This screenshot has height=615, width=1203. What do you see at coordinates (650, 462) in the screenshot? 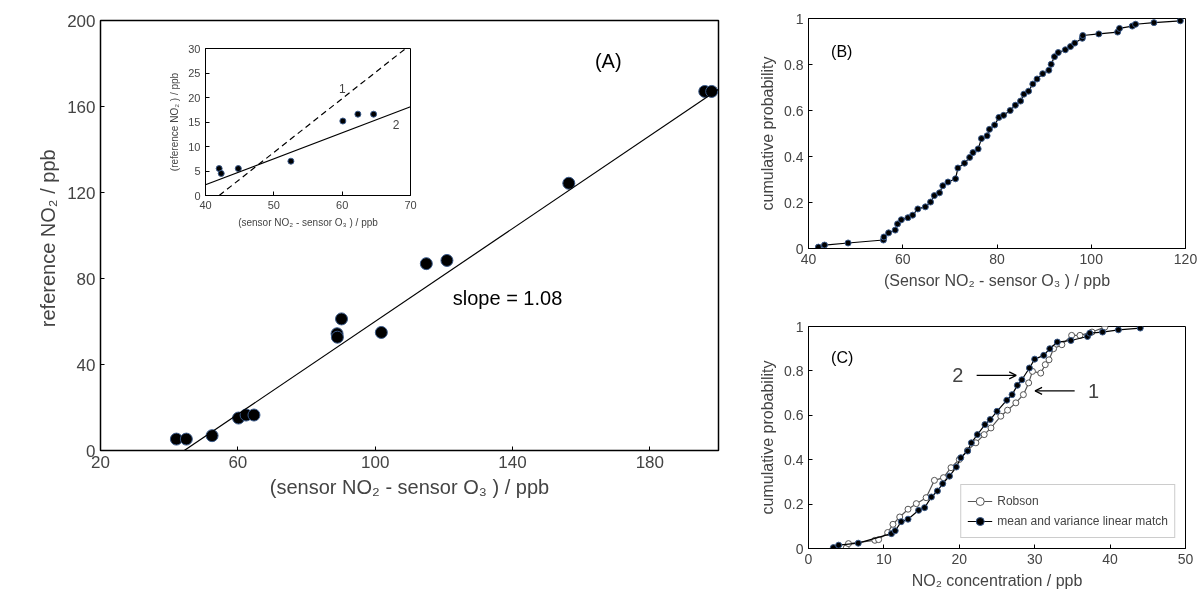
I see `x-tick-label: 180` at bounding box center [650, 462].